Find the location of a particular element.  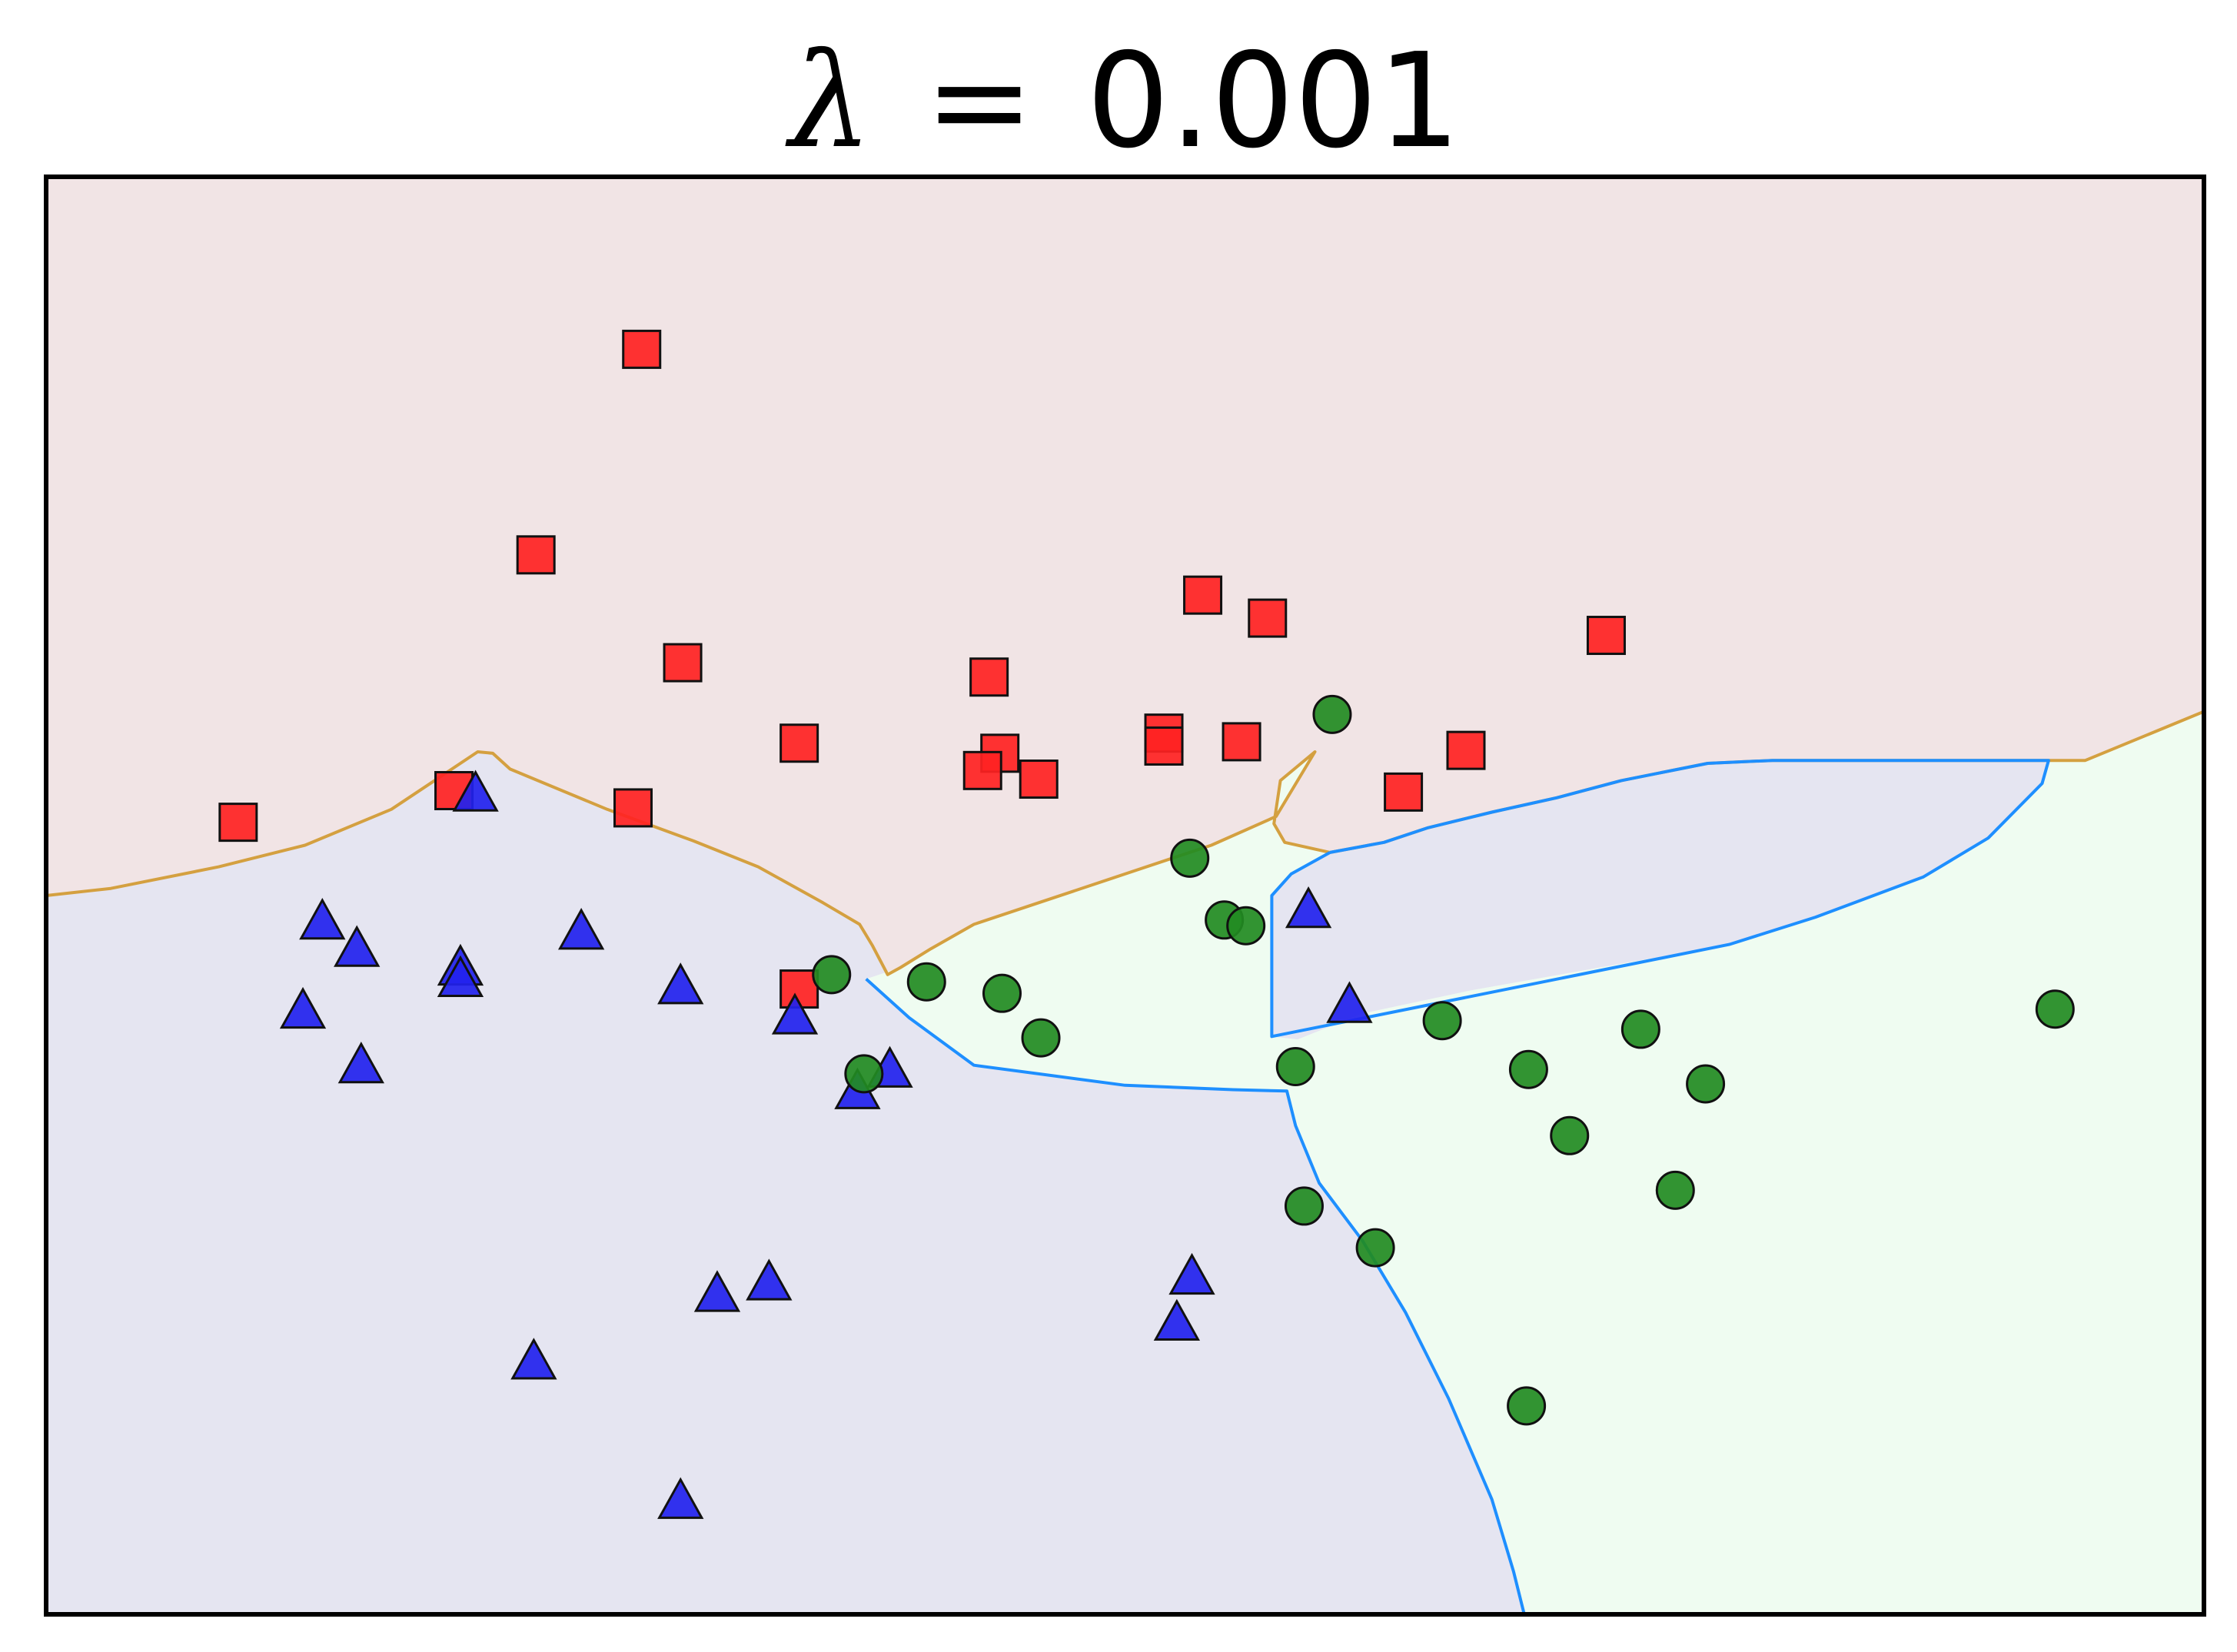

green-decision-boundary is located at coordinates (1195, 1296).